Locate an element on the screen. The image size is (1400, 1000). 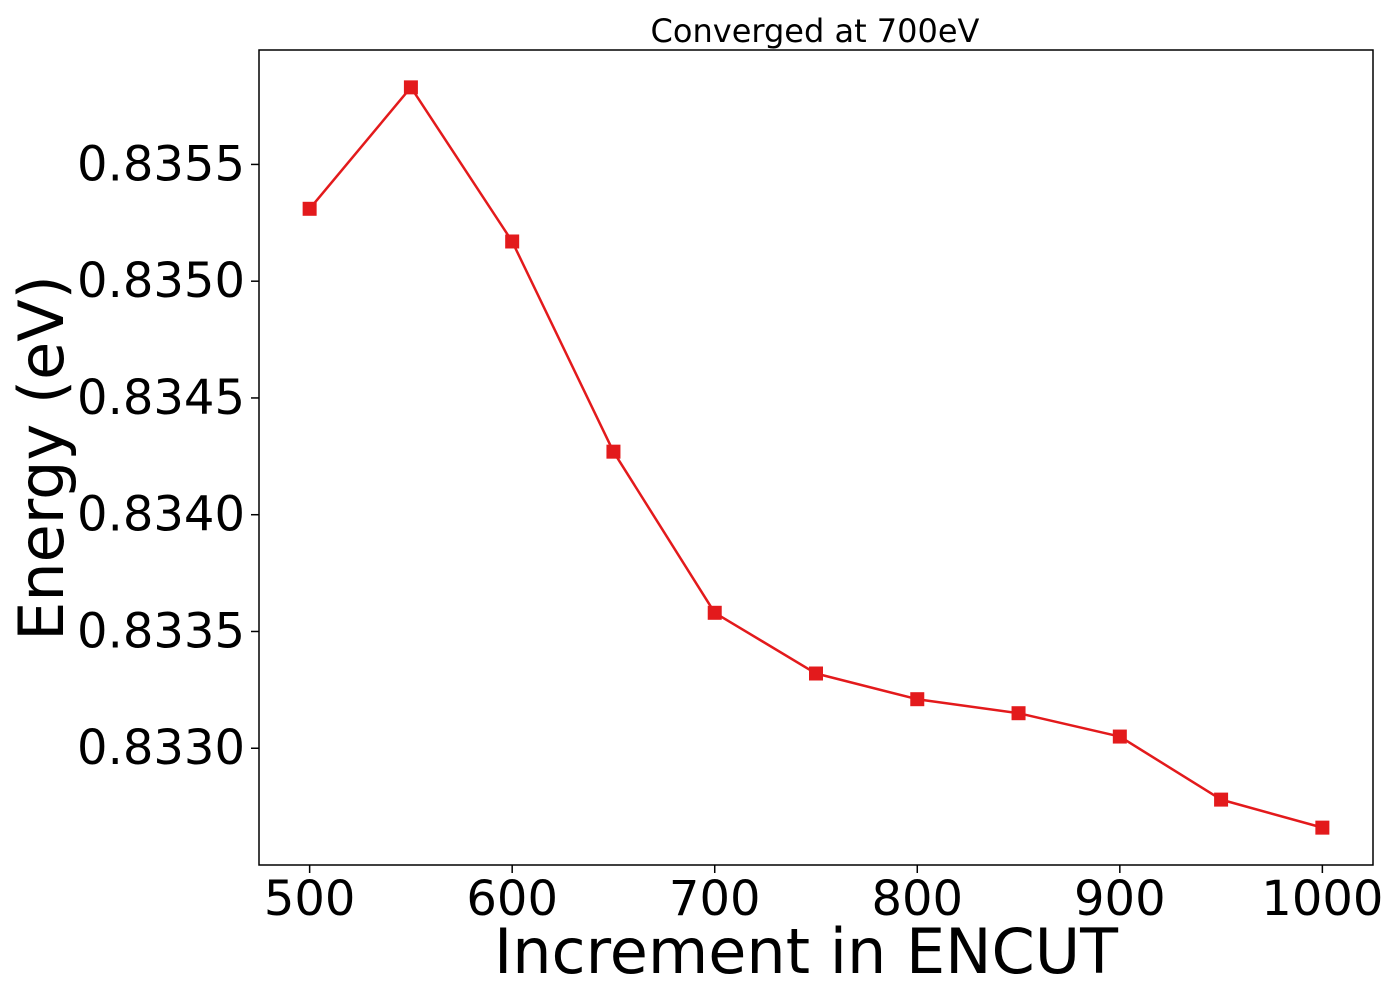
x-tick-label: 800 is located at coordinates (917, 899).